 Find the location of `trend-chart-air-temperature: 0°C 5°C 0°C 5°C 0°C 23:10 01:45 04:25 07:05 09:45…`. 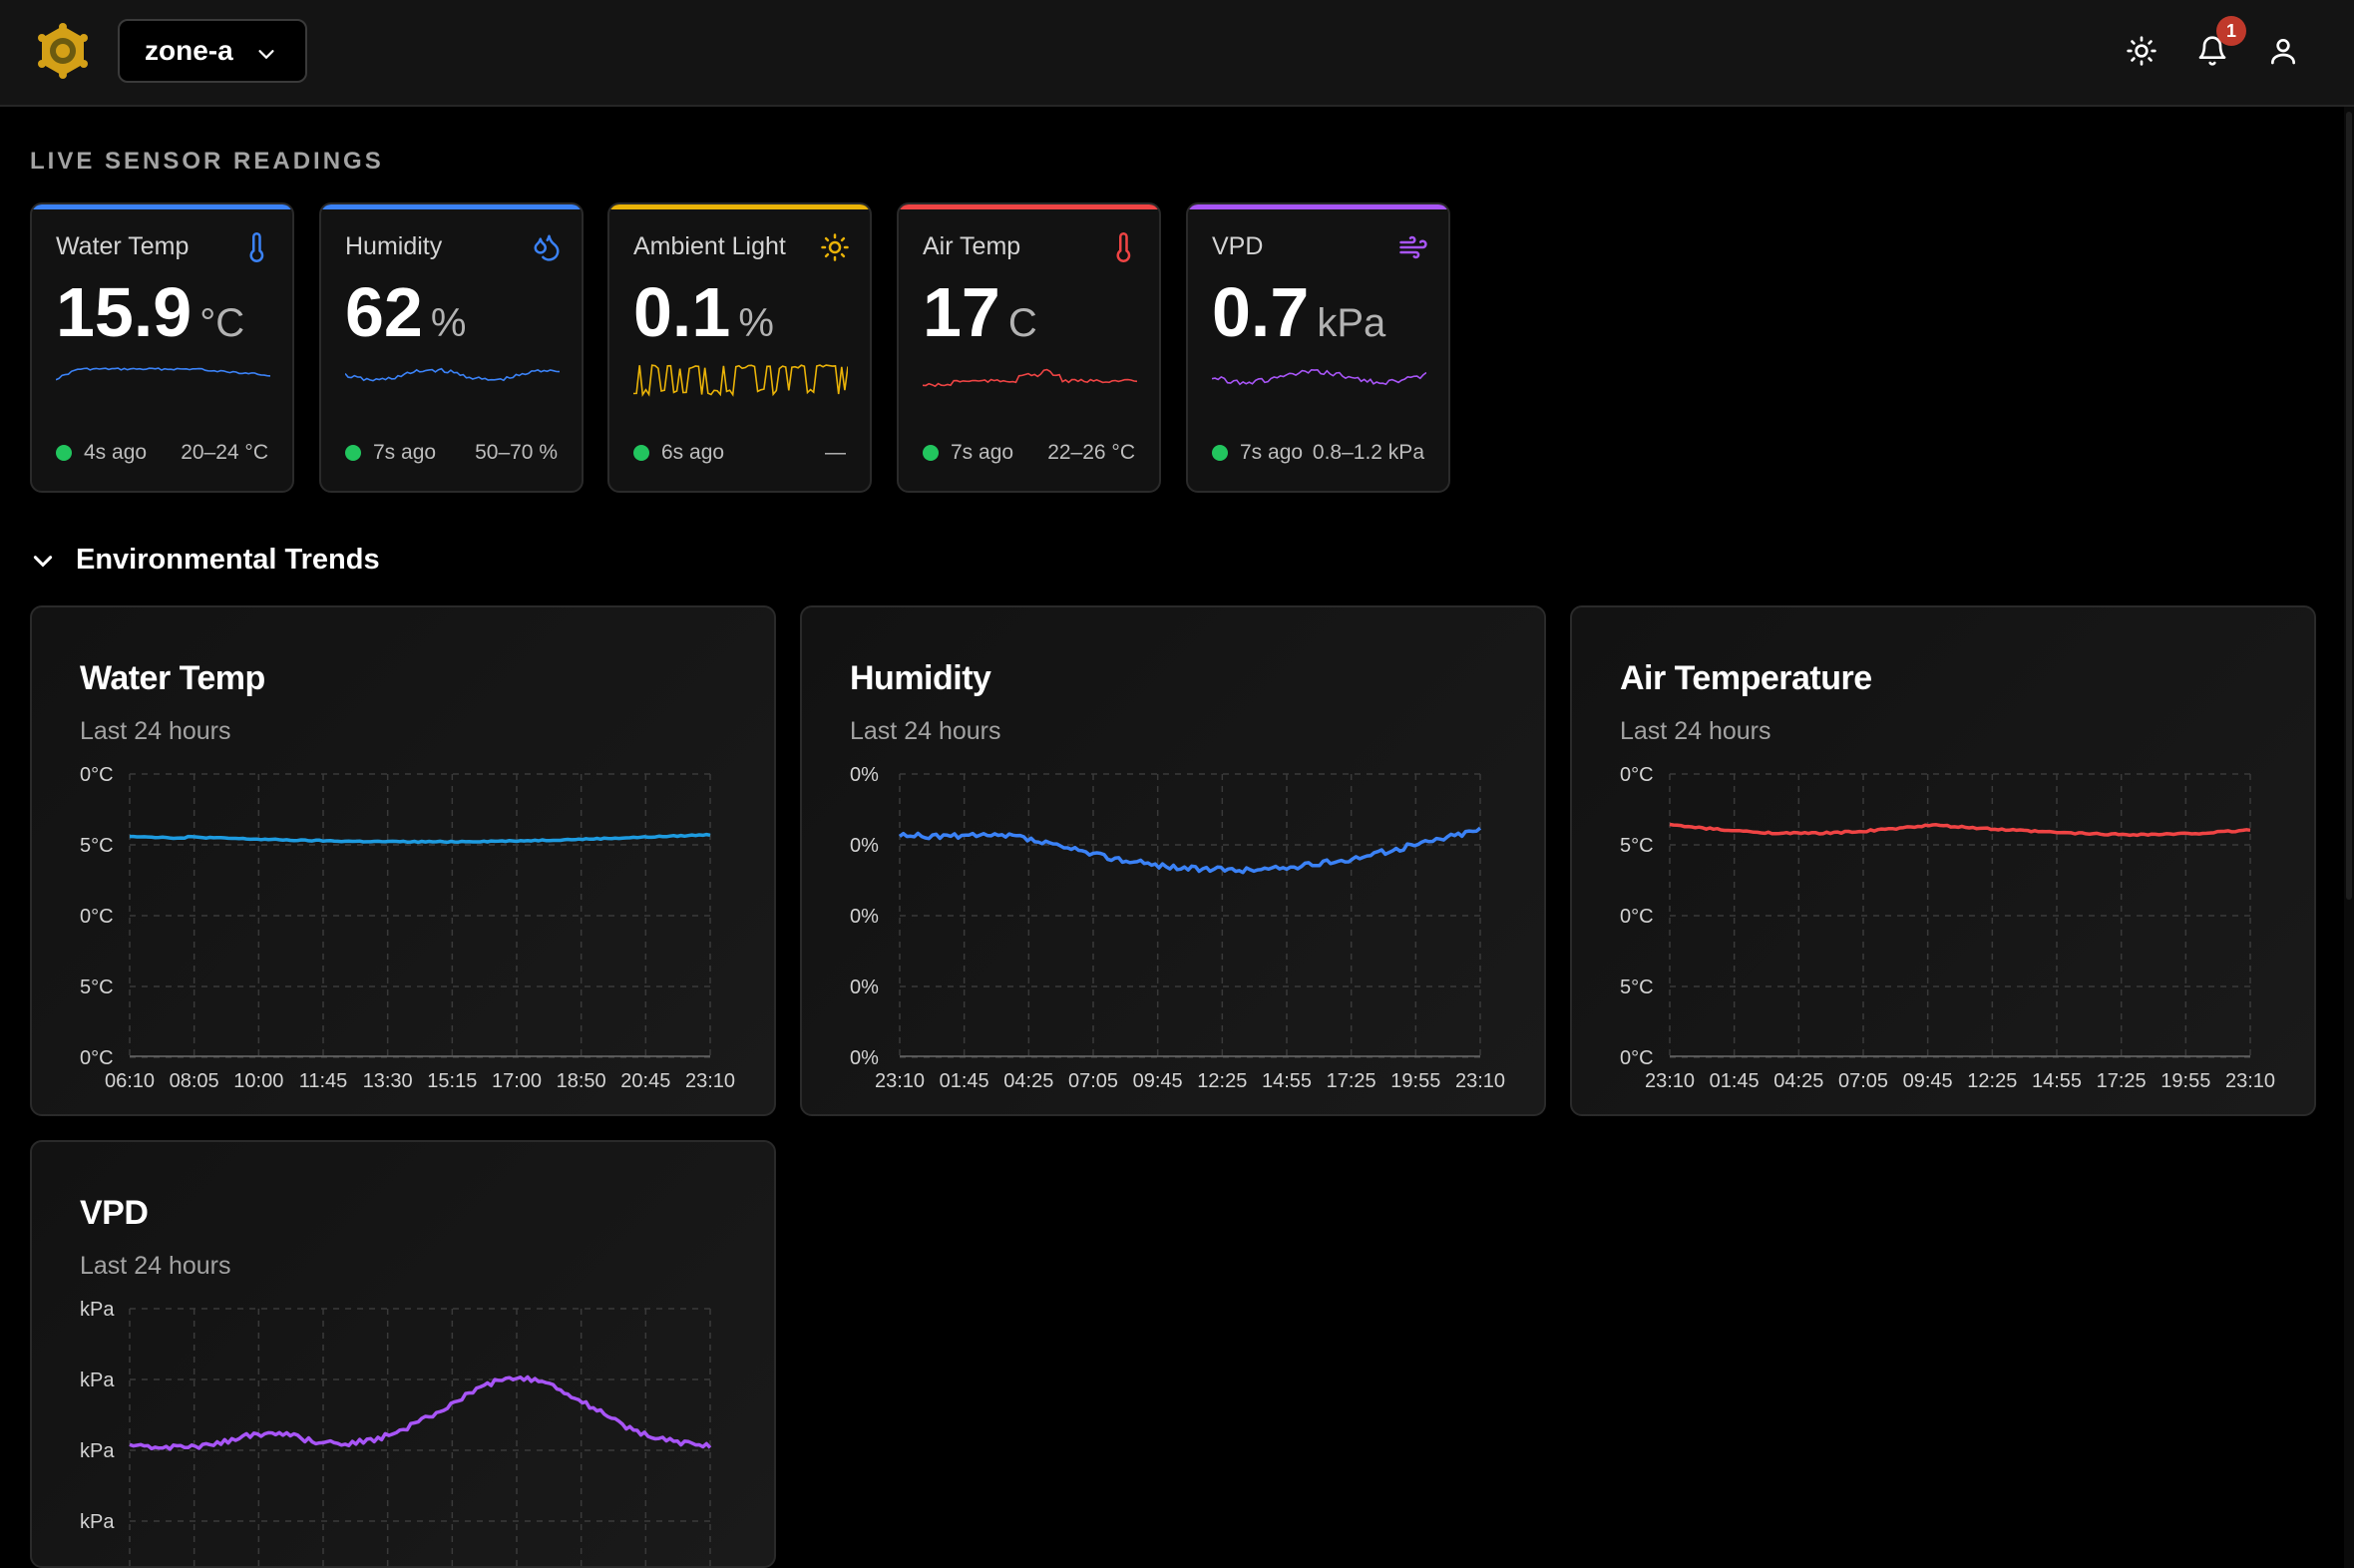

trend-chart-air-temperature: 0°C 5°C 0°C 5°C 0°C 23:10 01:45 04:25 07:05 09:45… is located at coordinates (1943, 861).